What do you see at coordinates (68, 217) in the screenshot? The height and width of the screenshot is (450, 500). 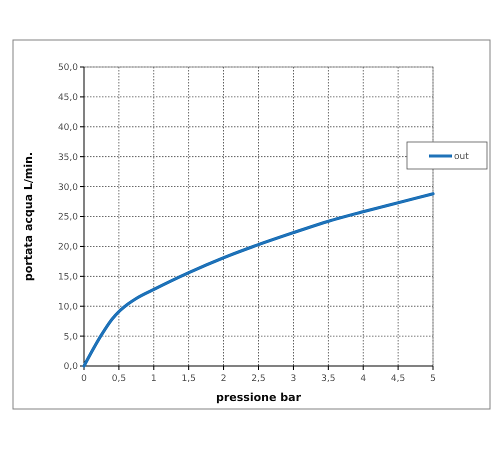 I see `y-tick-label: 25,0` at bounding box center [68, 217].